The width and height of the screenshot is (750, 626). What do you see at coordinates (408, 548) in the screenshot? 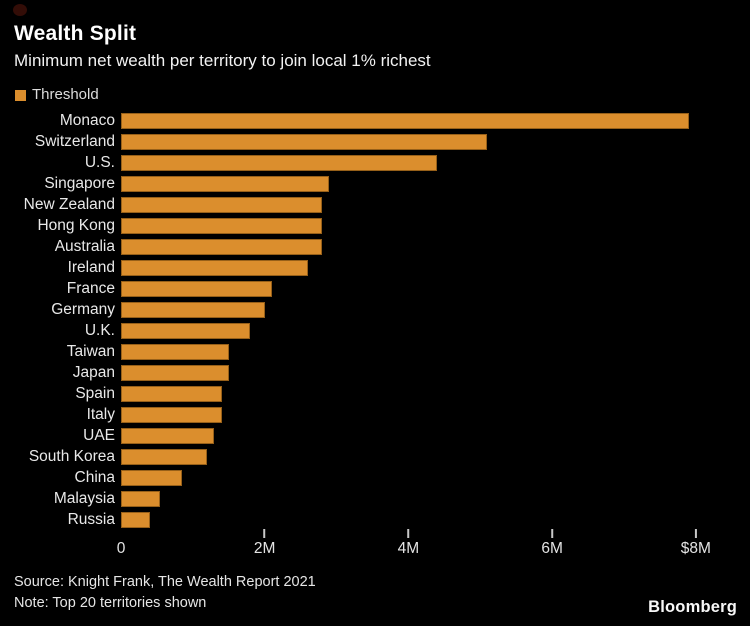
I see `tick-label: 4M` at bounding box center [408, 548].